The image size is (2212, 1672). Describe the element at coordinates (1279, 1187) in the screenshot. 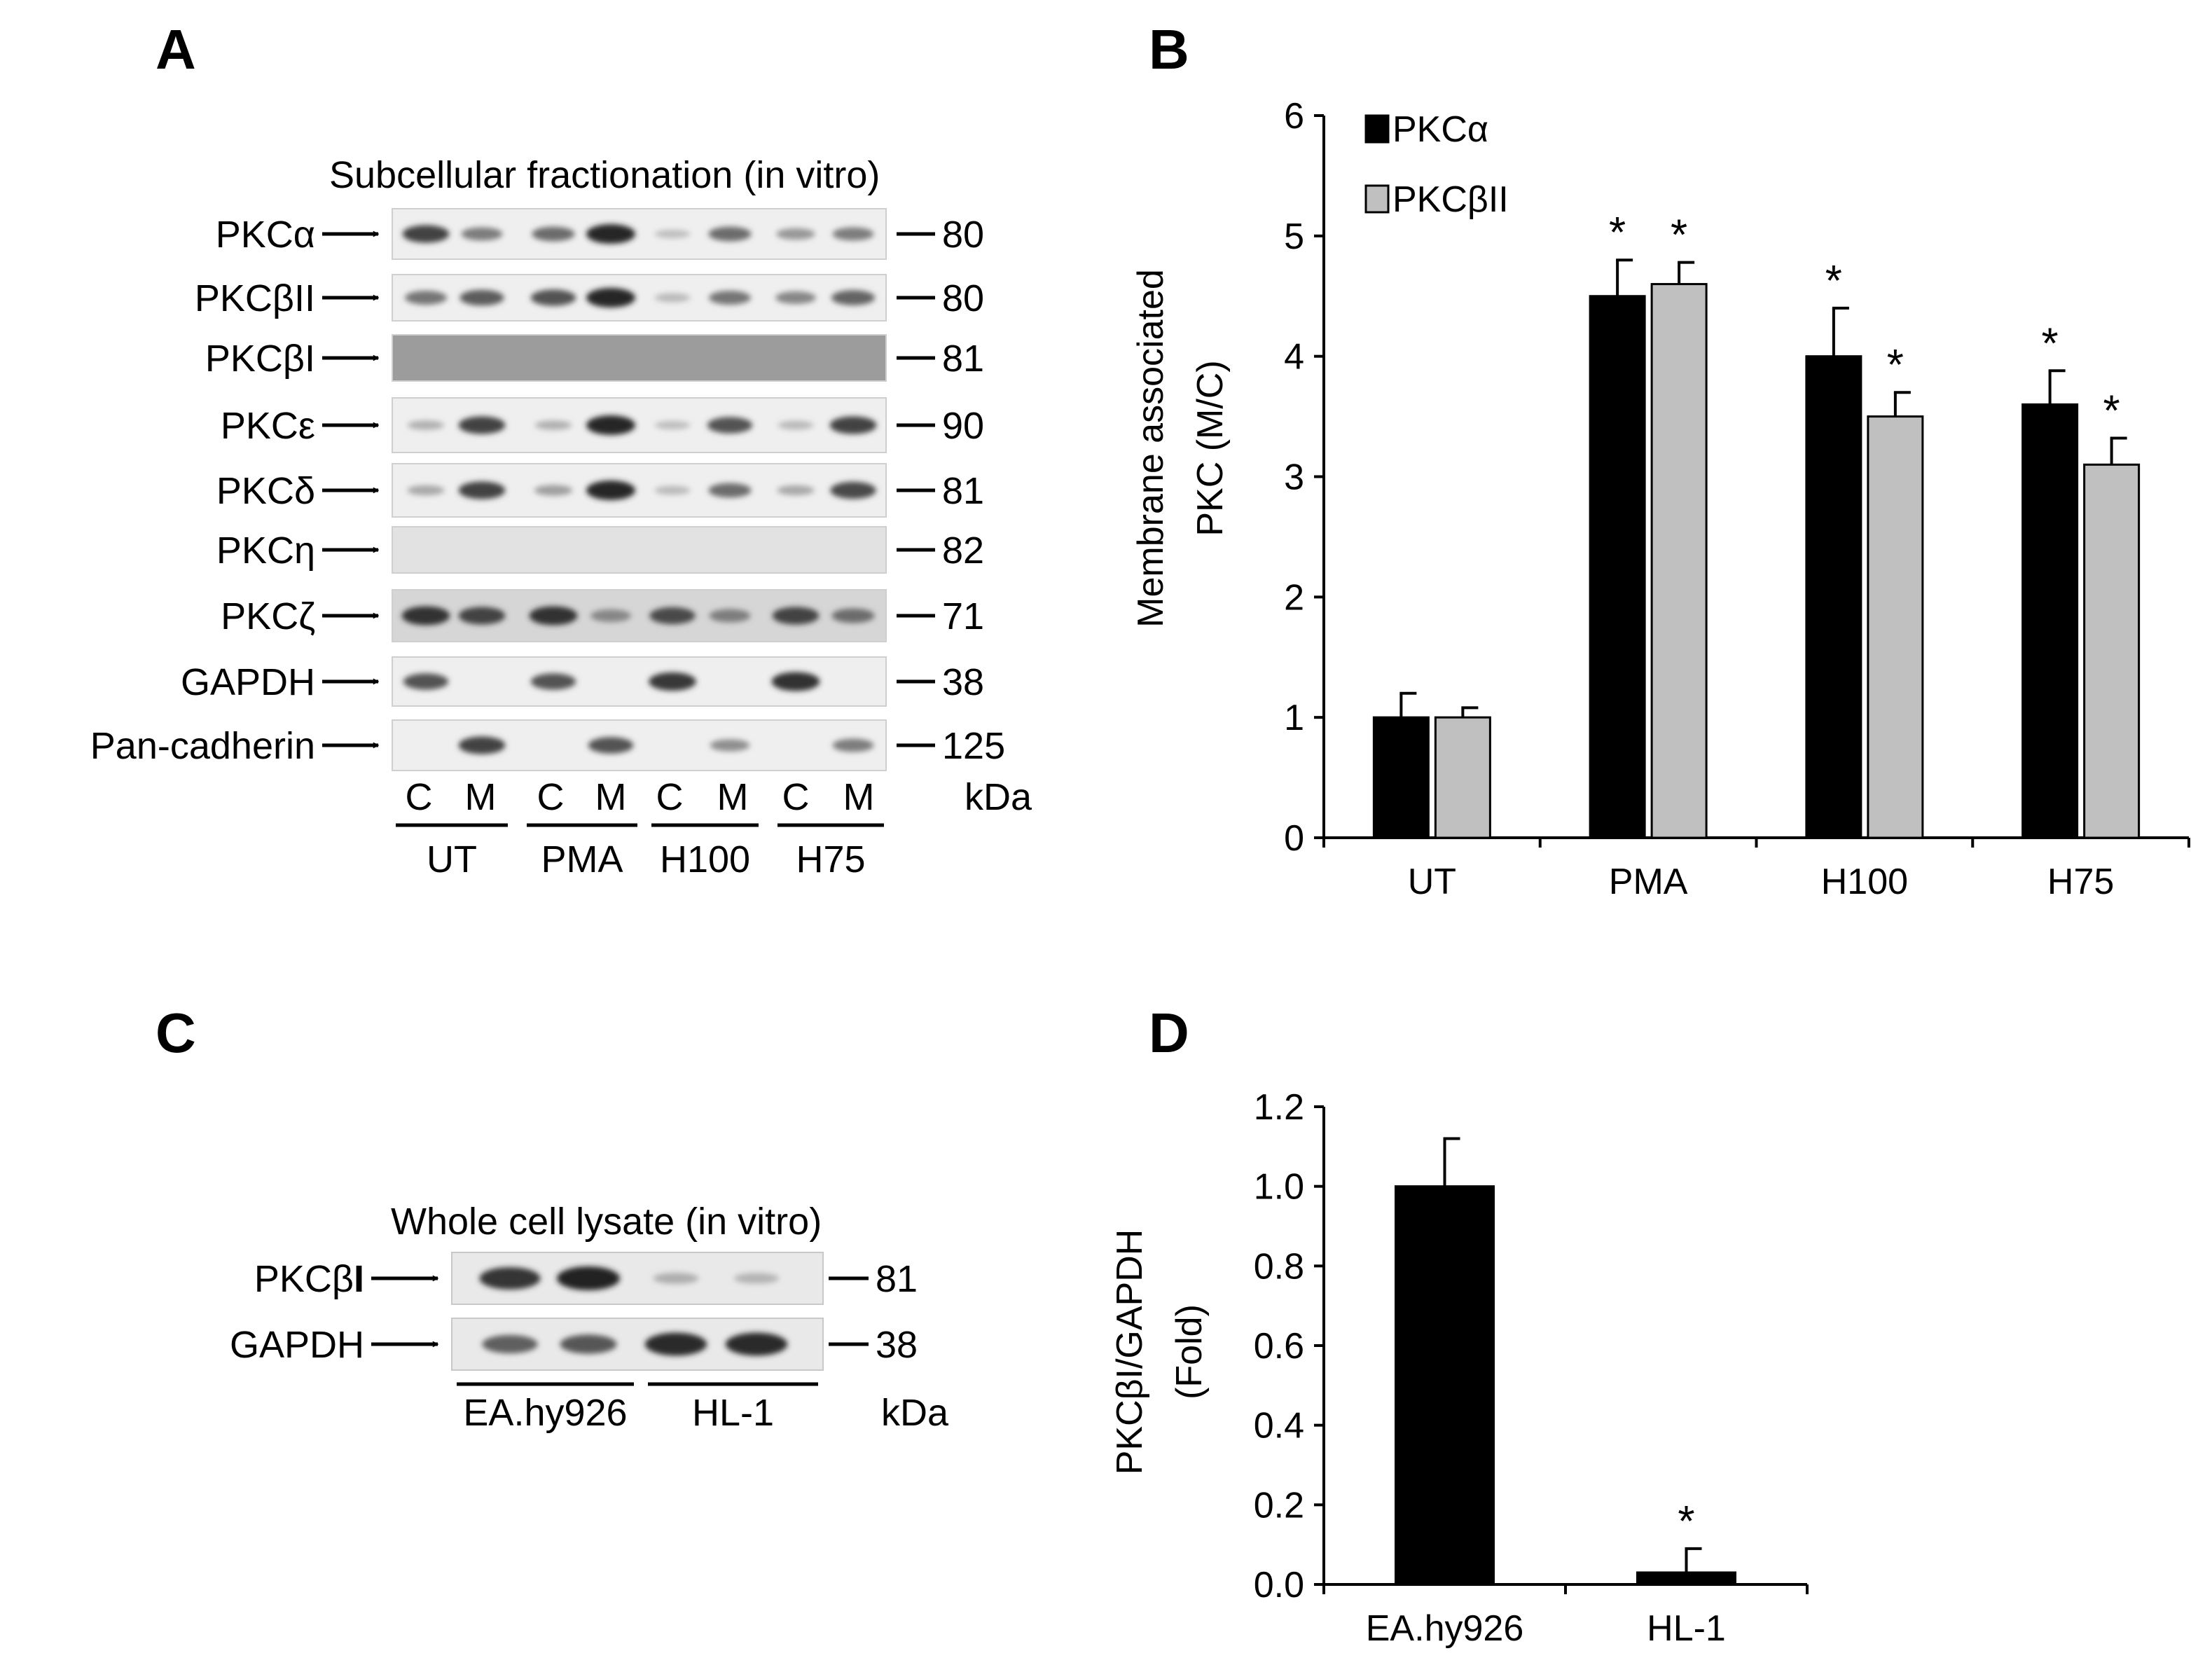

I see `y-tick-label: 1.0` at that location.